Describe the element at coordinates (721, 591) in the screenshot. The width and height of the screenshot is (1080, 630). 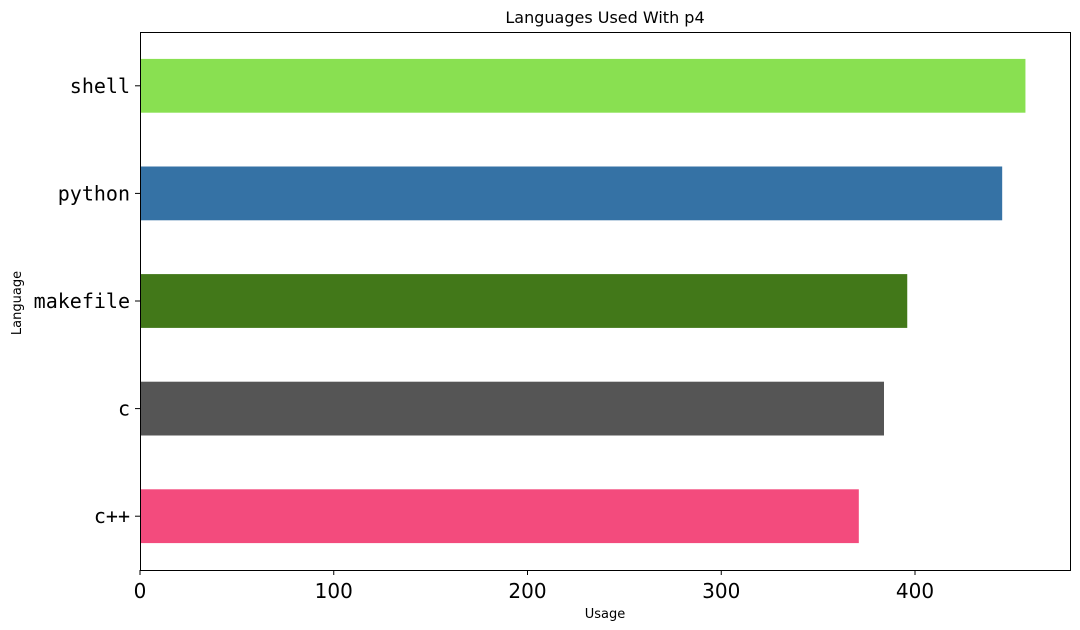
I see `x-tick-label-300: 300` at that location.